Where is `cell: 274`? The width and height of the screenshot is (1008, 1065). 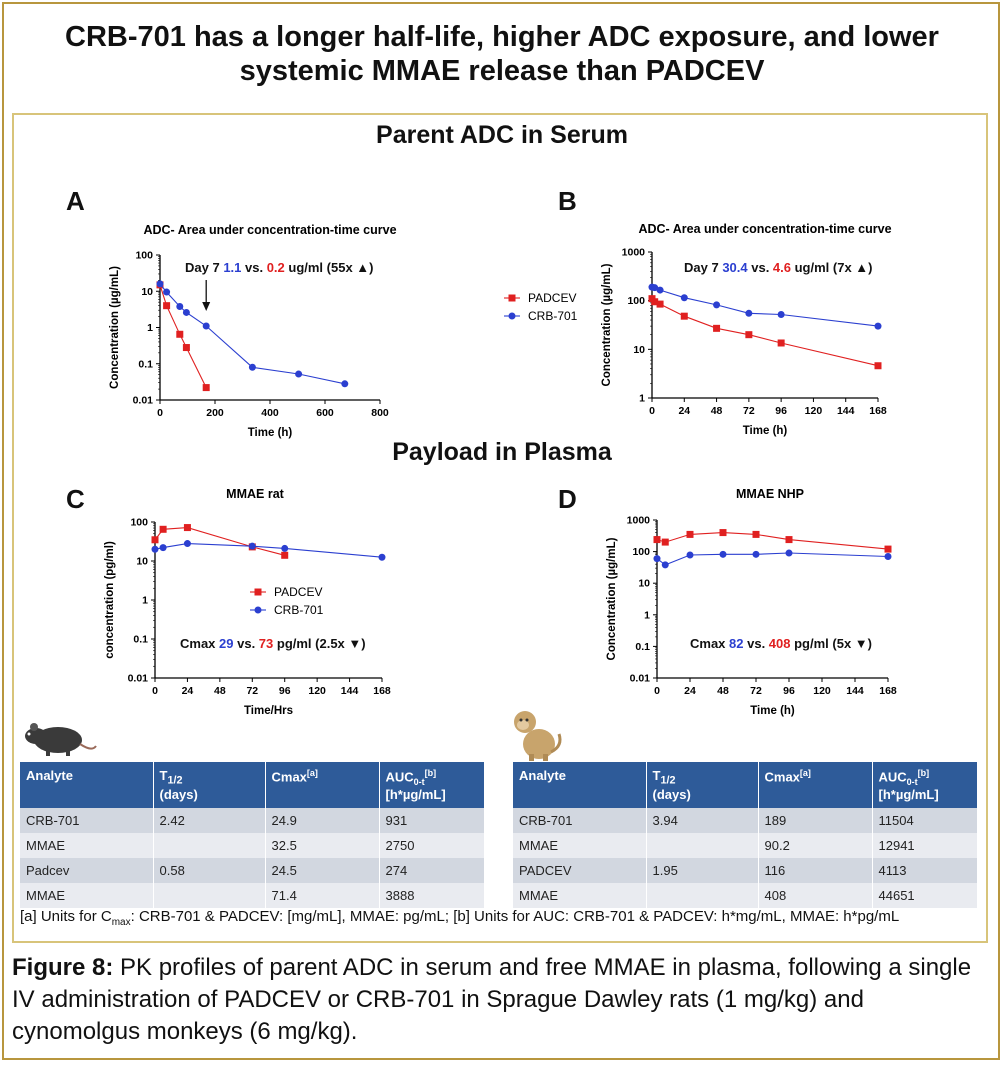 cell: 274 is located at coordinates (432, 870).